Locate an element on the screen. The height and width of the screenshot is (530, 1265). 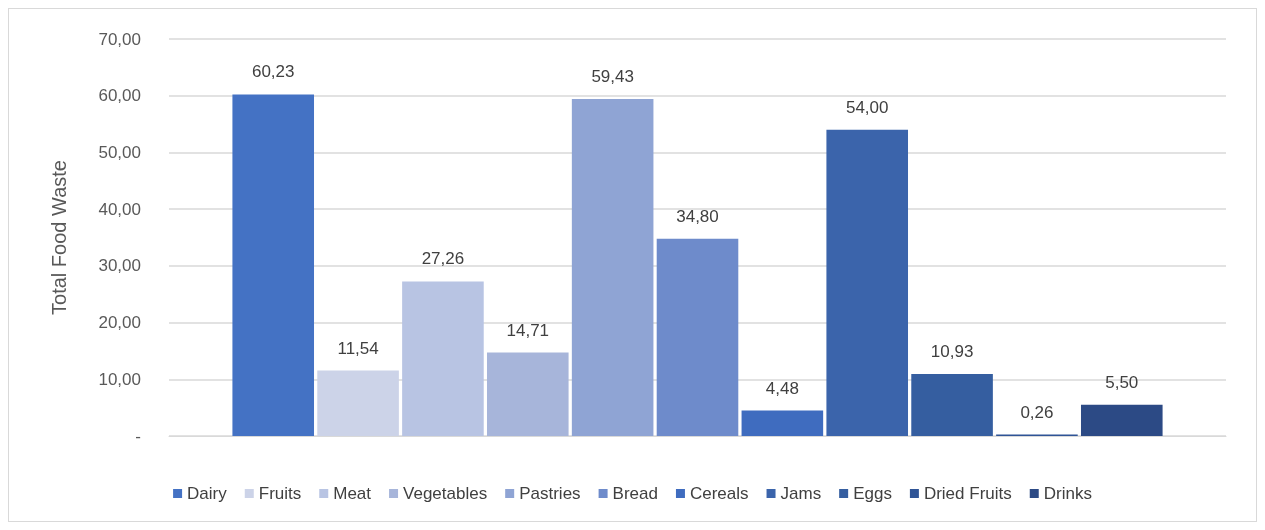
legend-label: Jams is located at coordinates (801, 493).